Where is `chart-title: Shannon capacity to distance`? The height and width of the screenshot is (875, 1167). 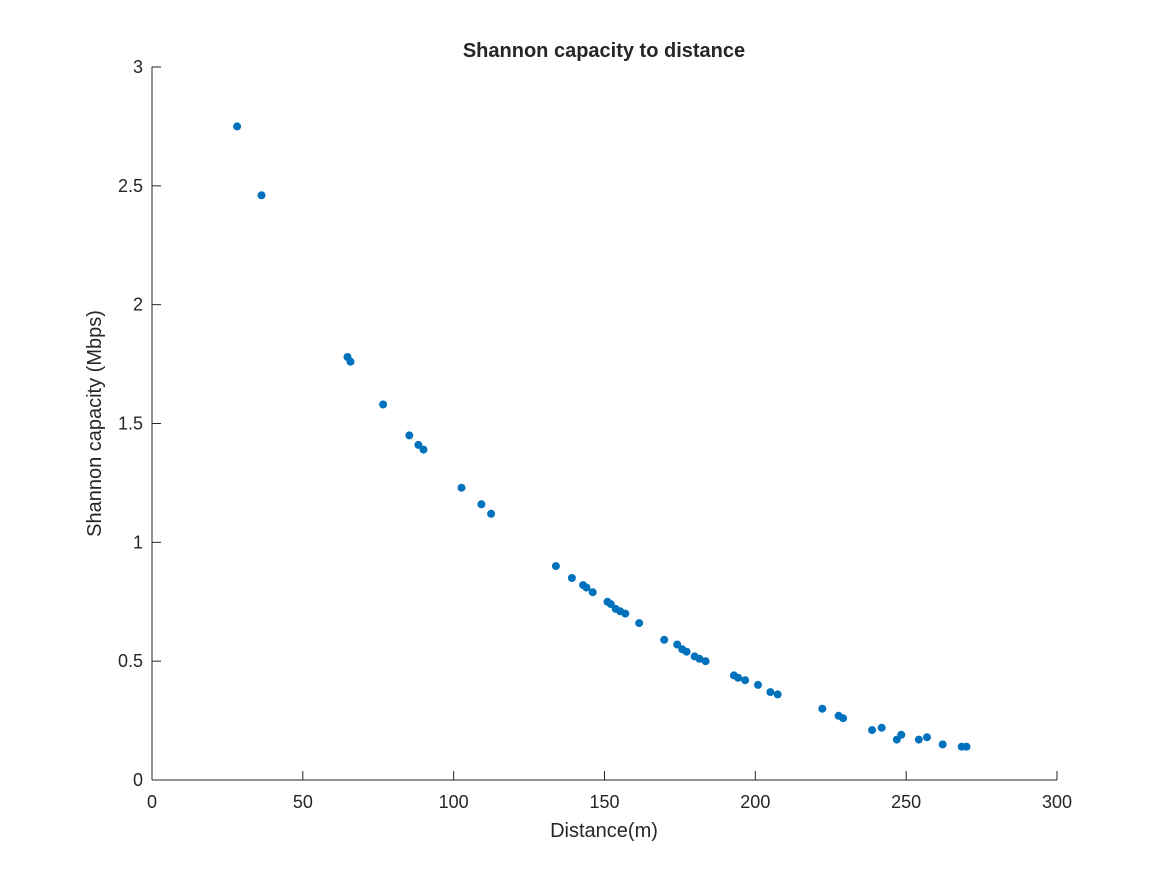 chart-title: Shannon capacity to distance is located at coordinates (604, 51).